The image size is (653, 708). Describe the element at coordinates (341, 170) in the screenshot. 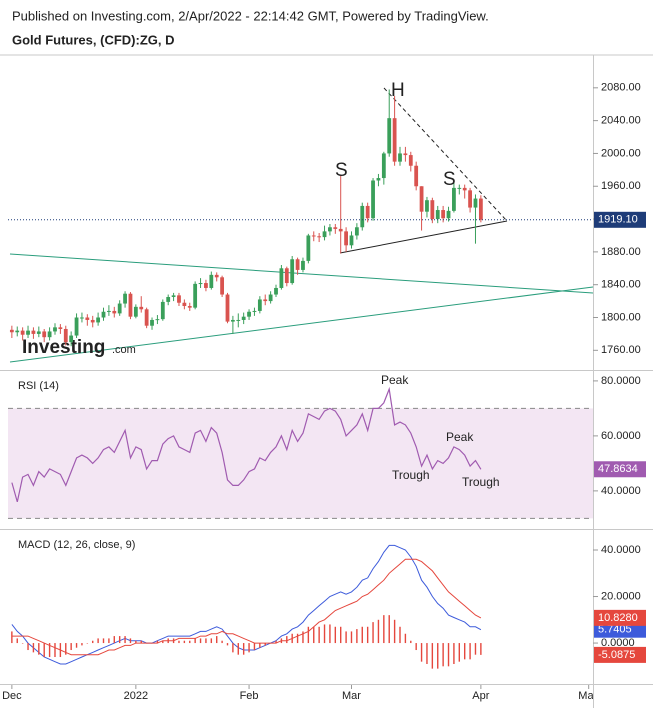

I see `pattern-label: S` at that location.